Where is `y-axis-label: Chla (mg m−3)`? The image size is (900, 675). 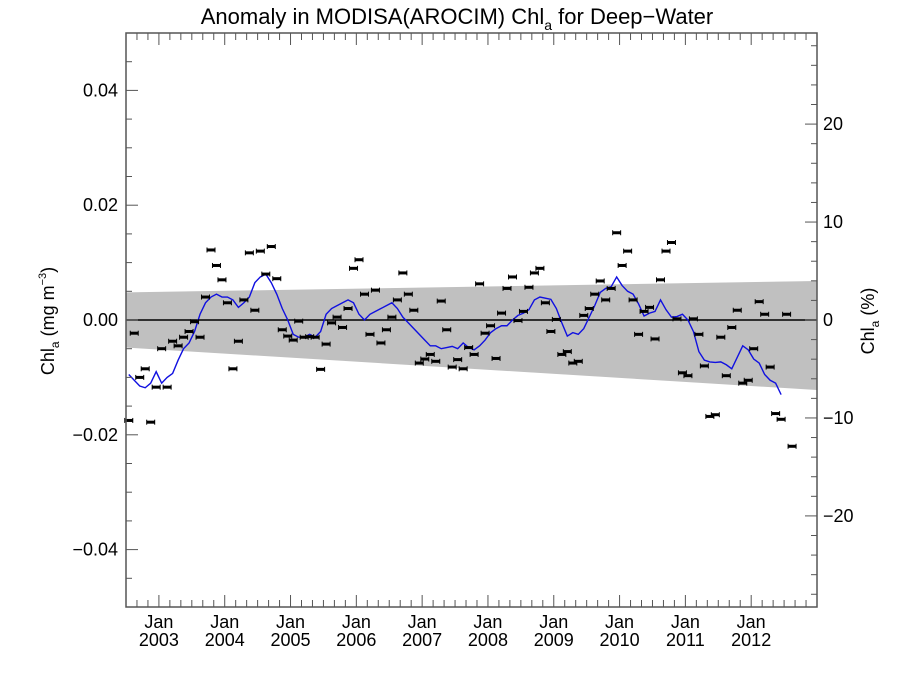
y-axis-label: Chla (mg m−3) is located at coordinates (49, 321).